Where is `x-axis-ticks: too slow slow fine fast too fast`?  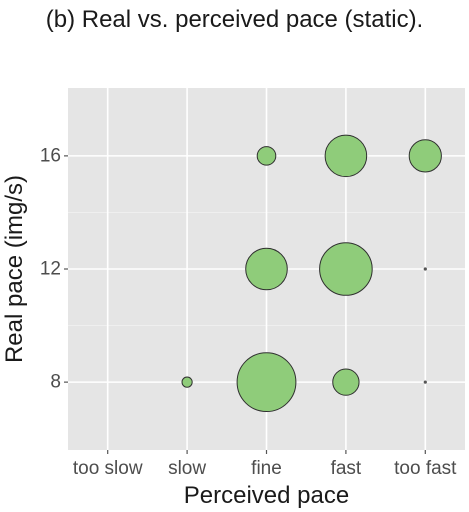
x-axis-ticks: too slow slow fine fast too fast is located at coordinates (265, 464).